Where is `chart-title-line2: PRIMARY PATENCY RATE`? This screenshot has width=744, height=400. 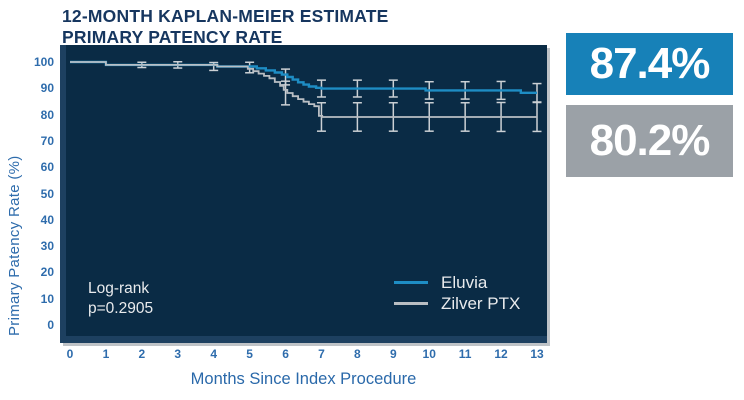 chart-title-line2: PRIMARY PATENCY RATE is located at coordinates (172, 36).